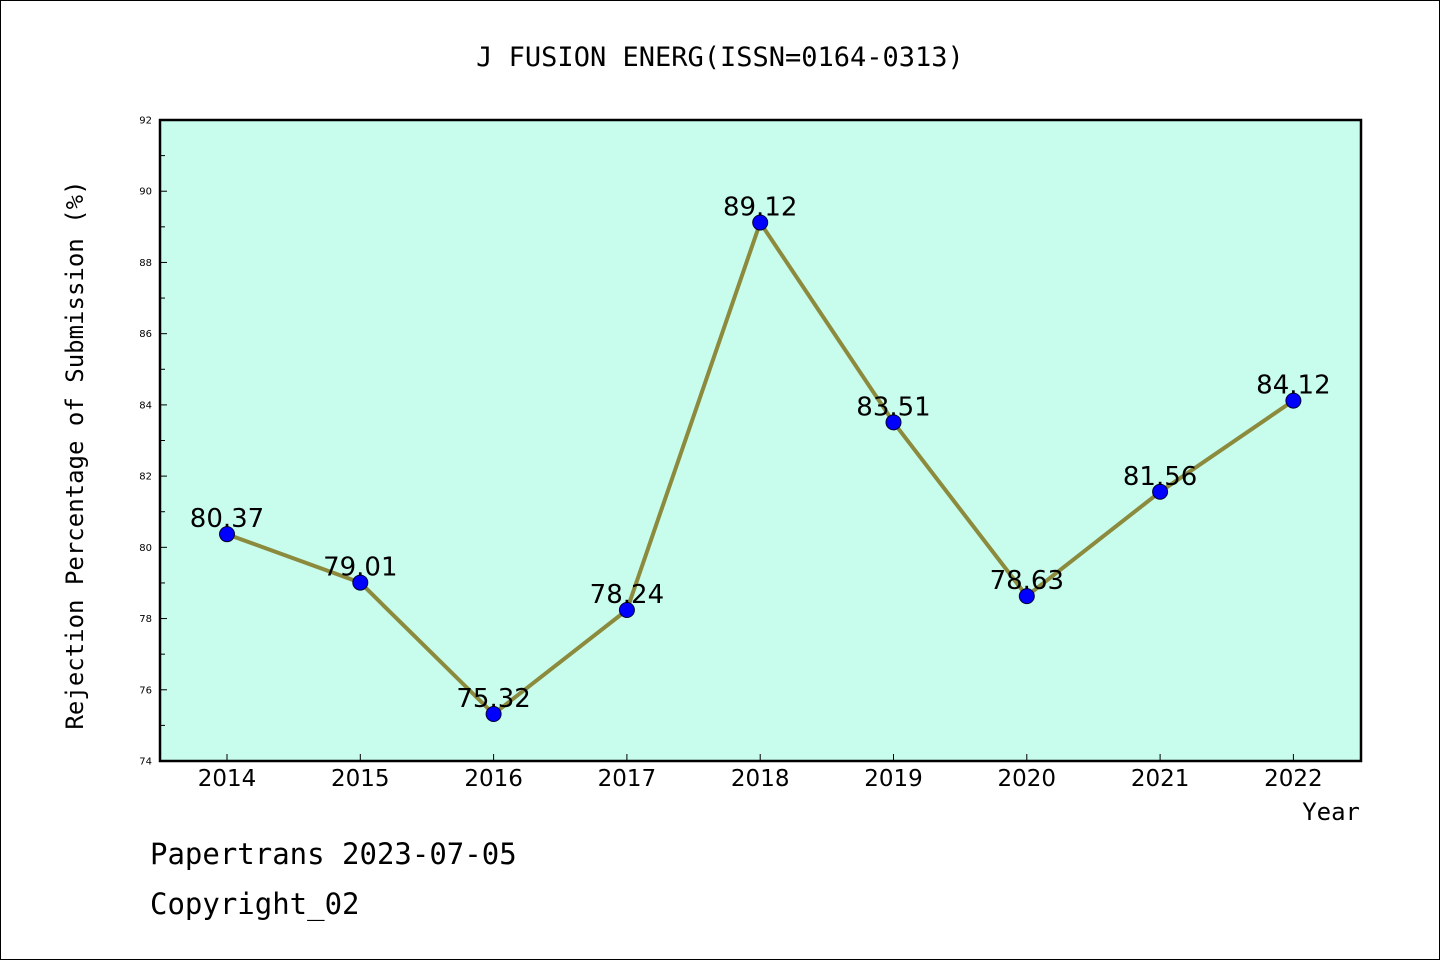 Image resolution: width=1440 pixels, height=960 pixels. Describe the element at coordinates (893, 779) in the screenshot. I see `x-tick-label: 2019` at that location.